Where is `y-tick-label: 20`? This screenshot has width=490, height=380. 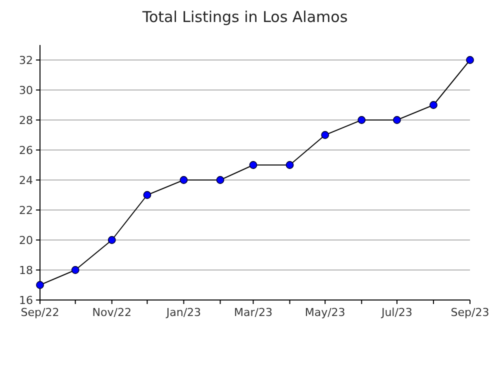 y-tick-label: 20 is located at coordinates (26, 240).